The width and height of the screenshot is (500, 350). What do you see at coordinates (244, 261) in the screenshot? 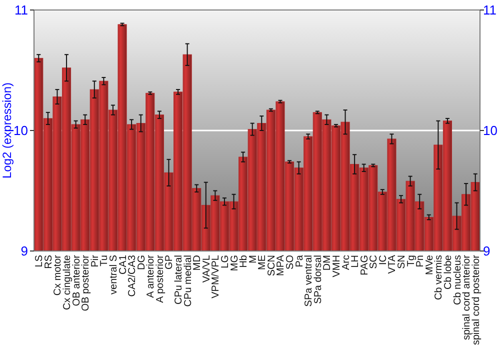
I see `x-tick-label: Hb` at bounding box center [244, 261].